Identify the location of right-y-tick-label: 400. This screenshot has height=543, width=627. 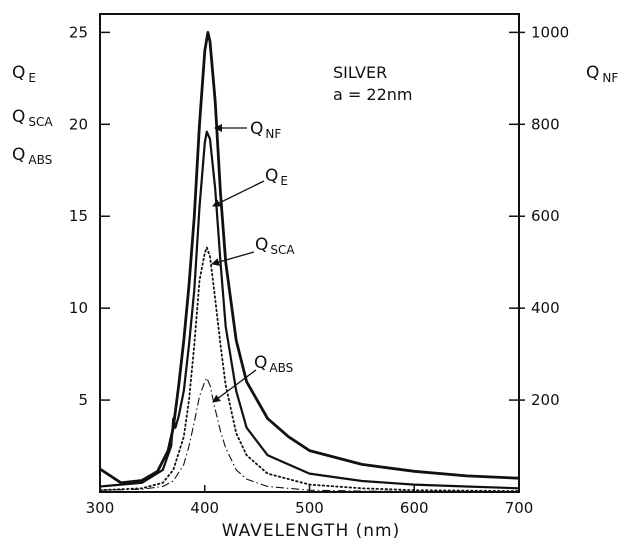
(545, 308).